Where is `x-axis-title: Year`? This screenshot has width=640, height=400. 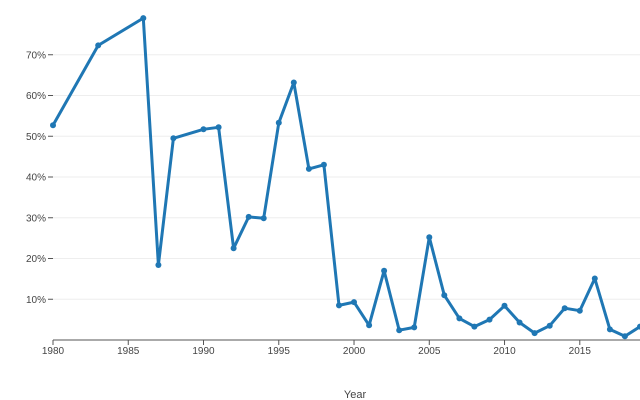 x-axis-title: Year is located at coordinates (355, 394).